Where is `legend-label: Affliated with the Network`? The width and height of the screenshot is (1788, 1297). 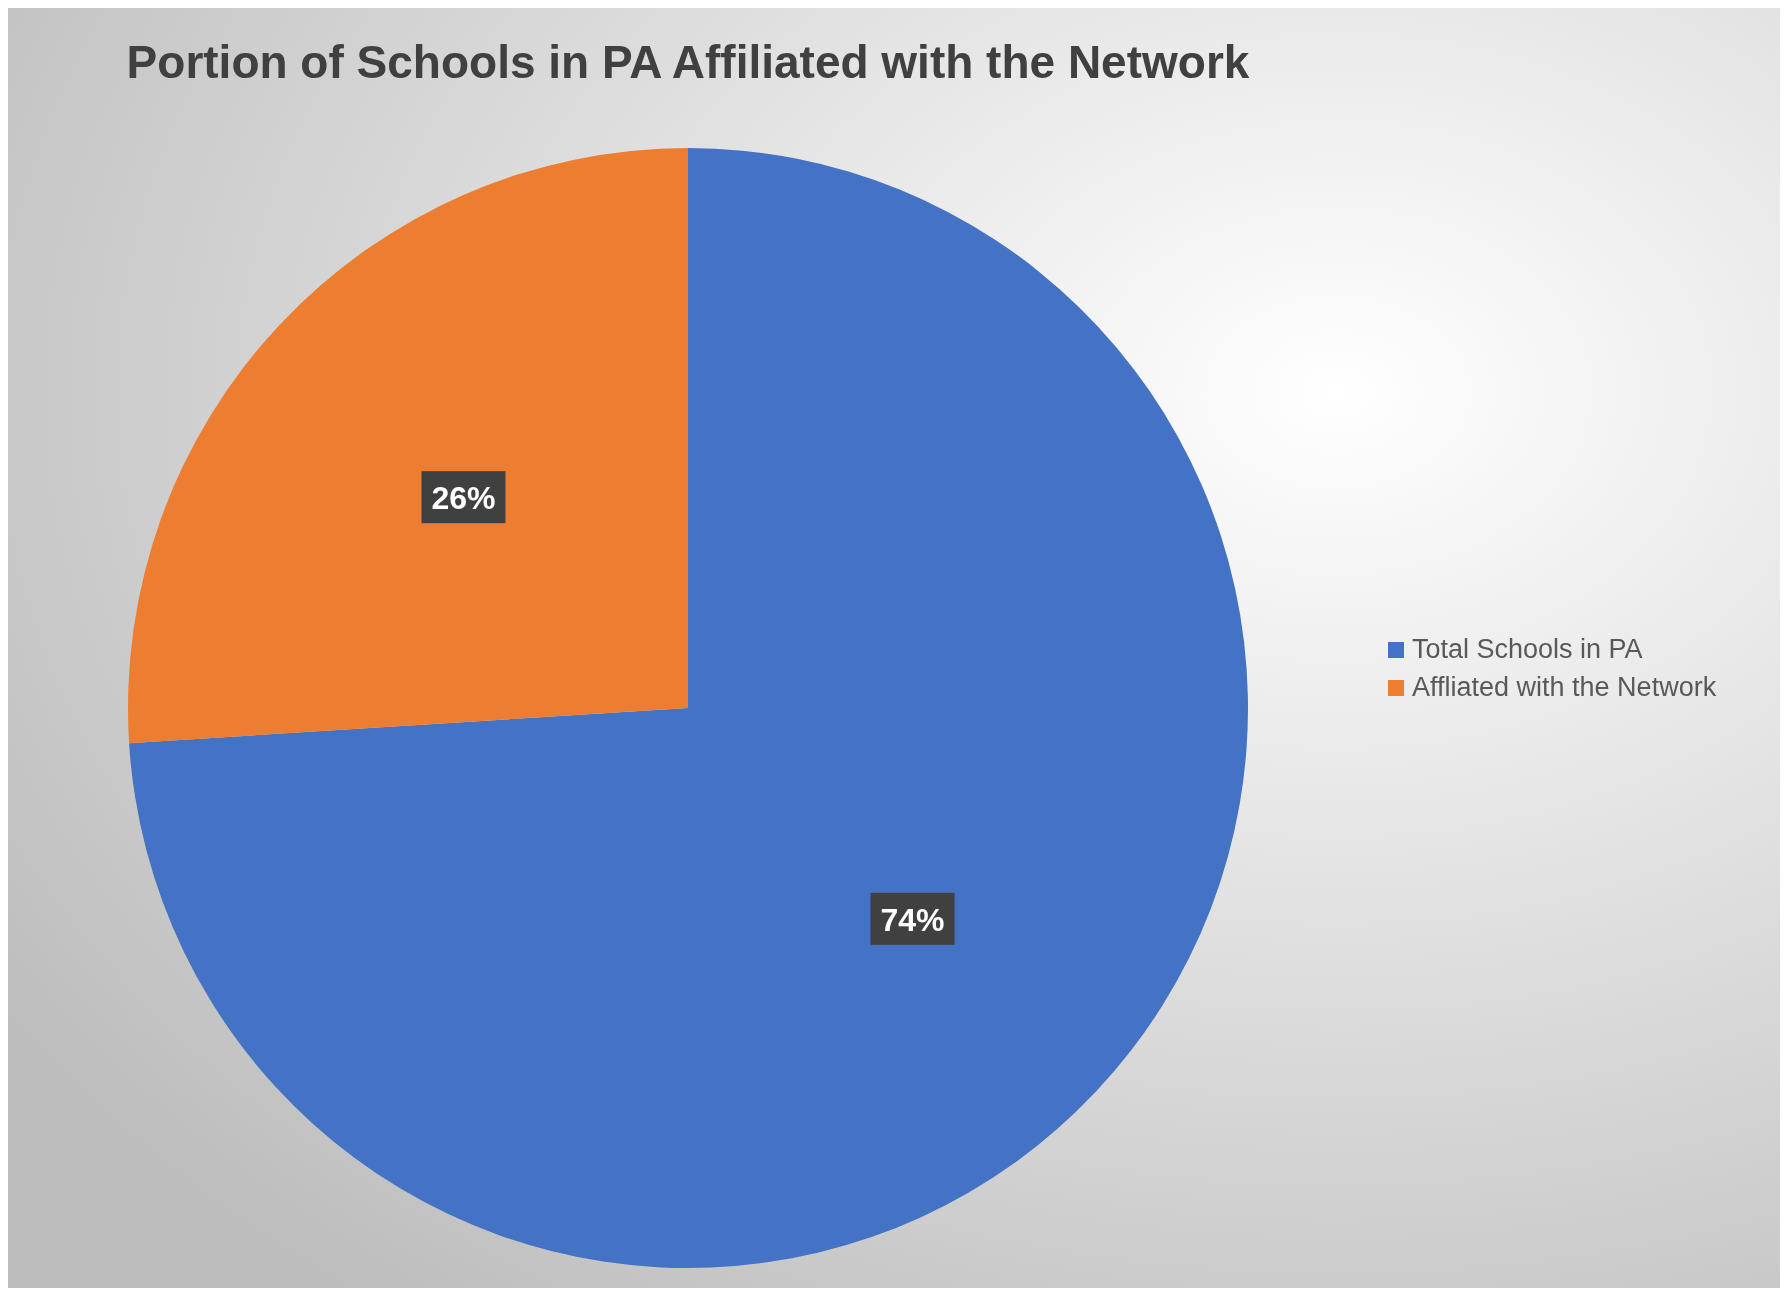
legend-label: Affliated with the Network is located at coordinates (1564, 687).